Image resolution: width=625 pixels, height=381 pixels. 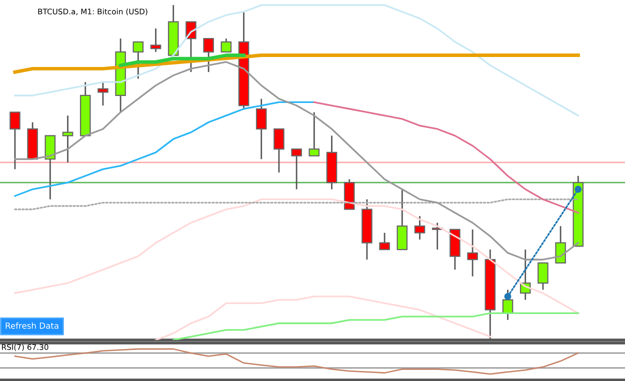 I want to click on annotation: Refresh Data, so click(x=32, y=325).